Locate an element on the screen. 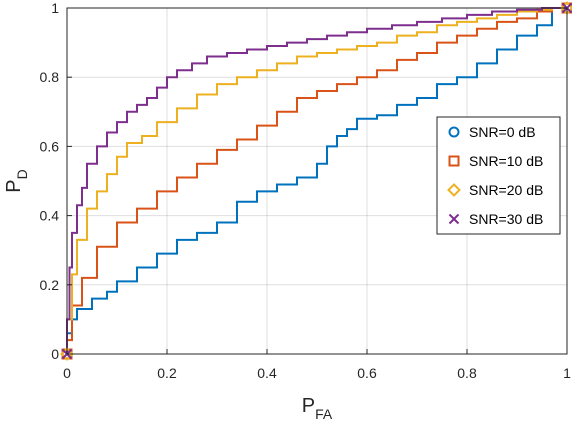 The image size is (572, 426). y-axis-label: PD is located at coordinates (16, 180).